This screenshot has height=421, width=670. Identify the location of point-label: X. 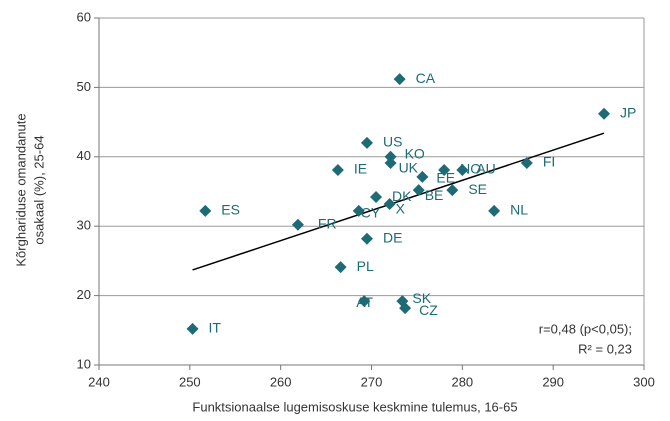
(401, 209).